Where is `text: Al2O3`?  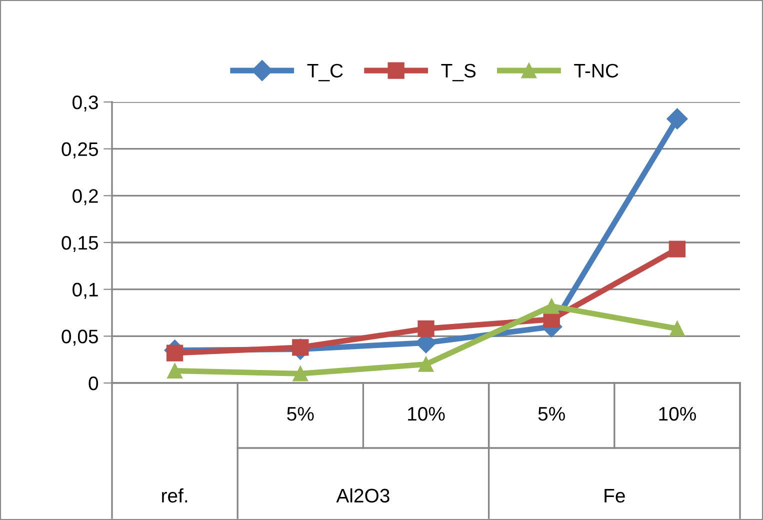
text: Al2O3 is located at coordinates (363, 495).